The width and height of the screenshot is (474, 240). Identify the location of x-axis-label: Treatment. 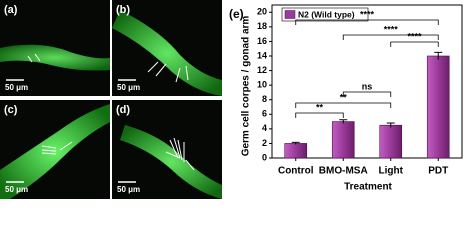
(368, 187).